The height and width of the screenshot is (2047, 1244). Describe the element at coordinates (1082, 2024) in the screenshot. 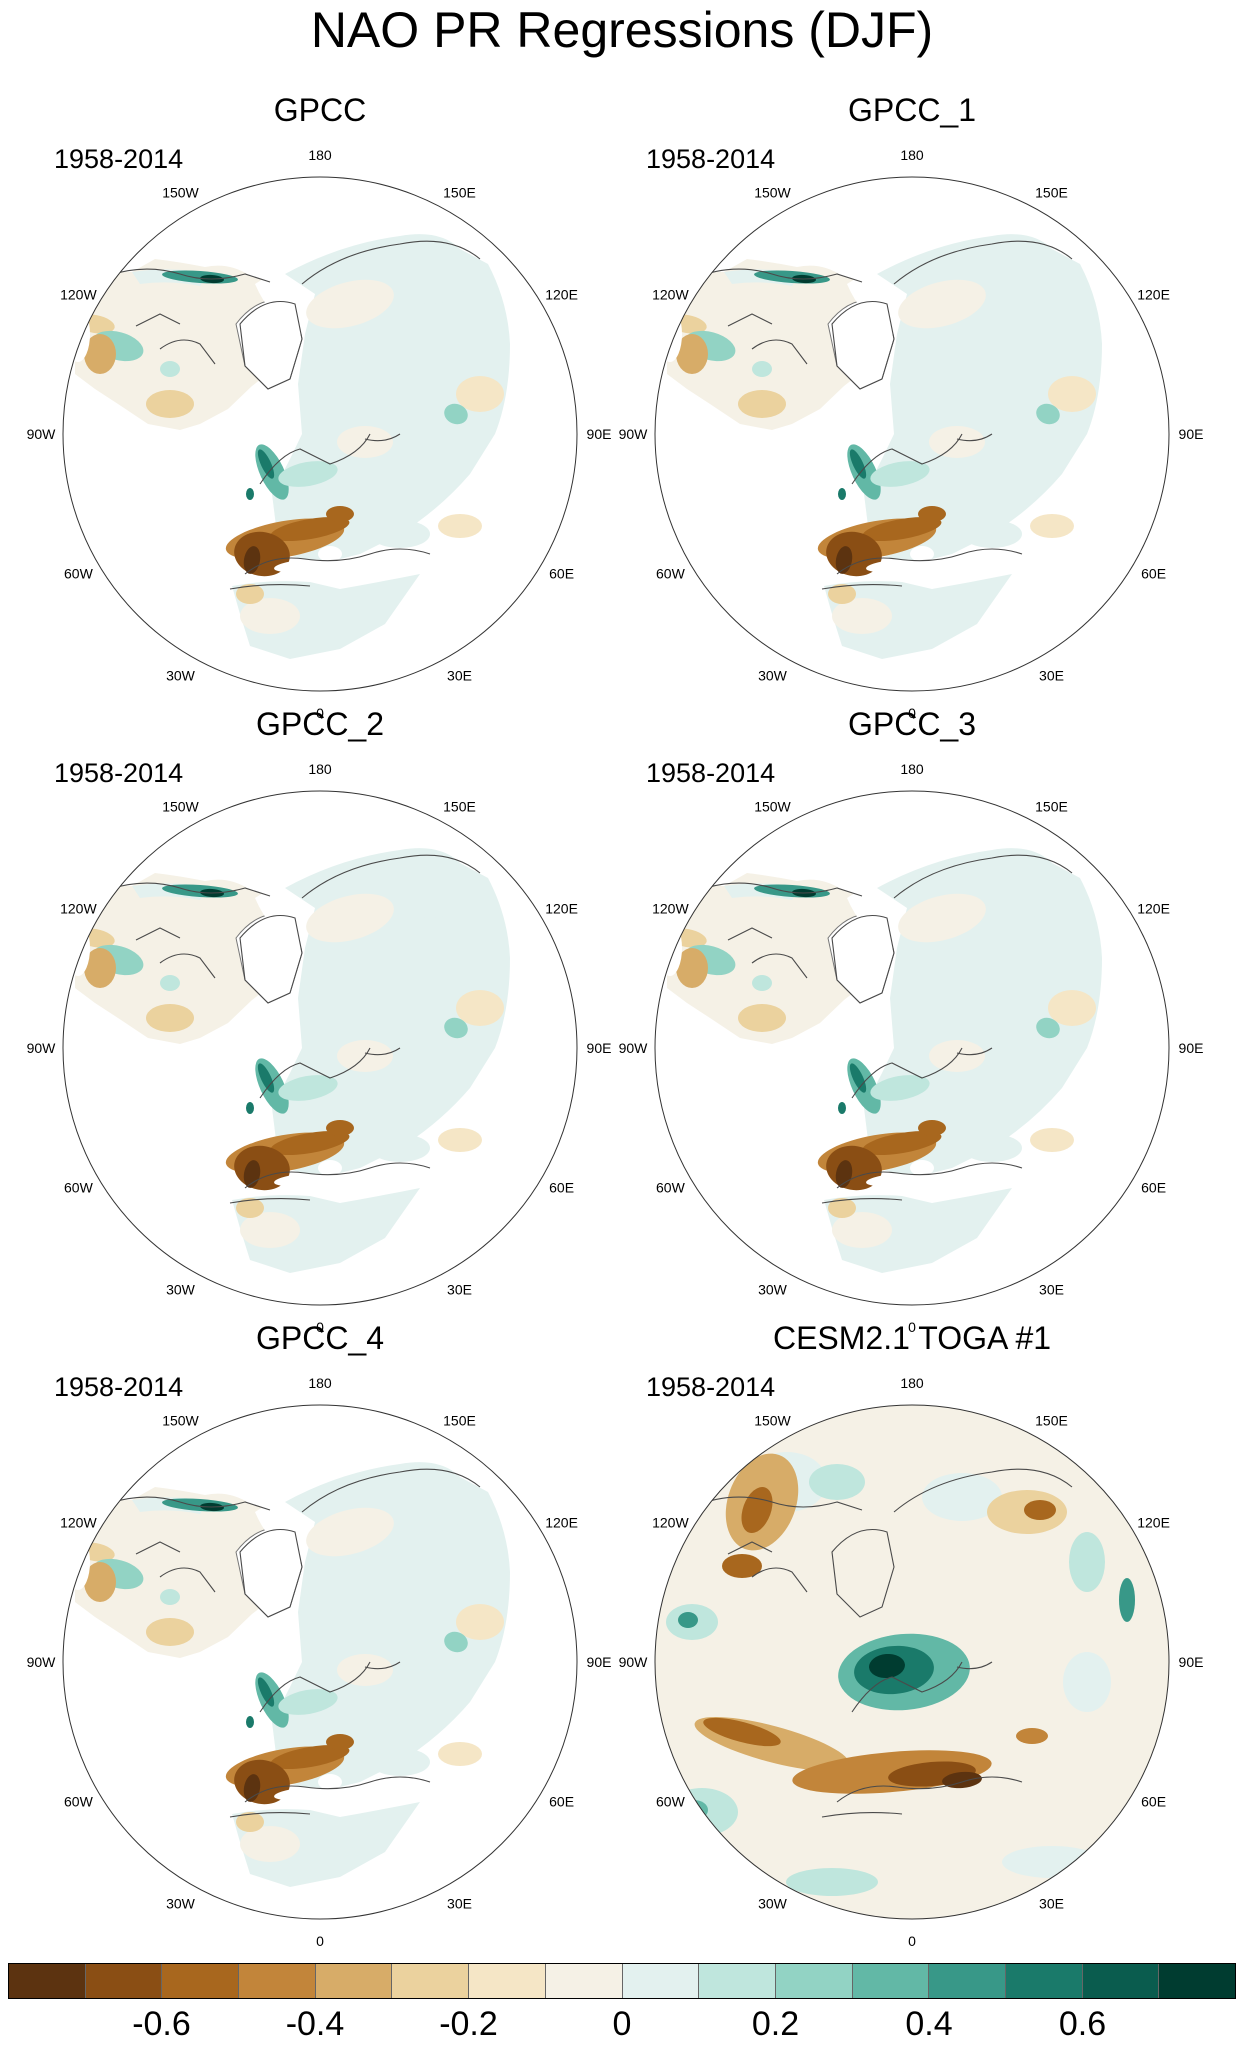

I see `colorbar-tick-label: 0.6` at that location.